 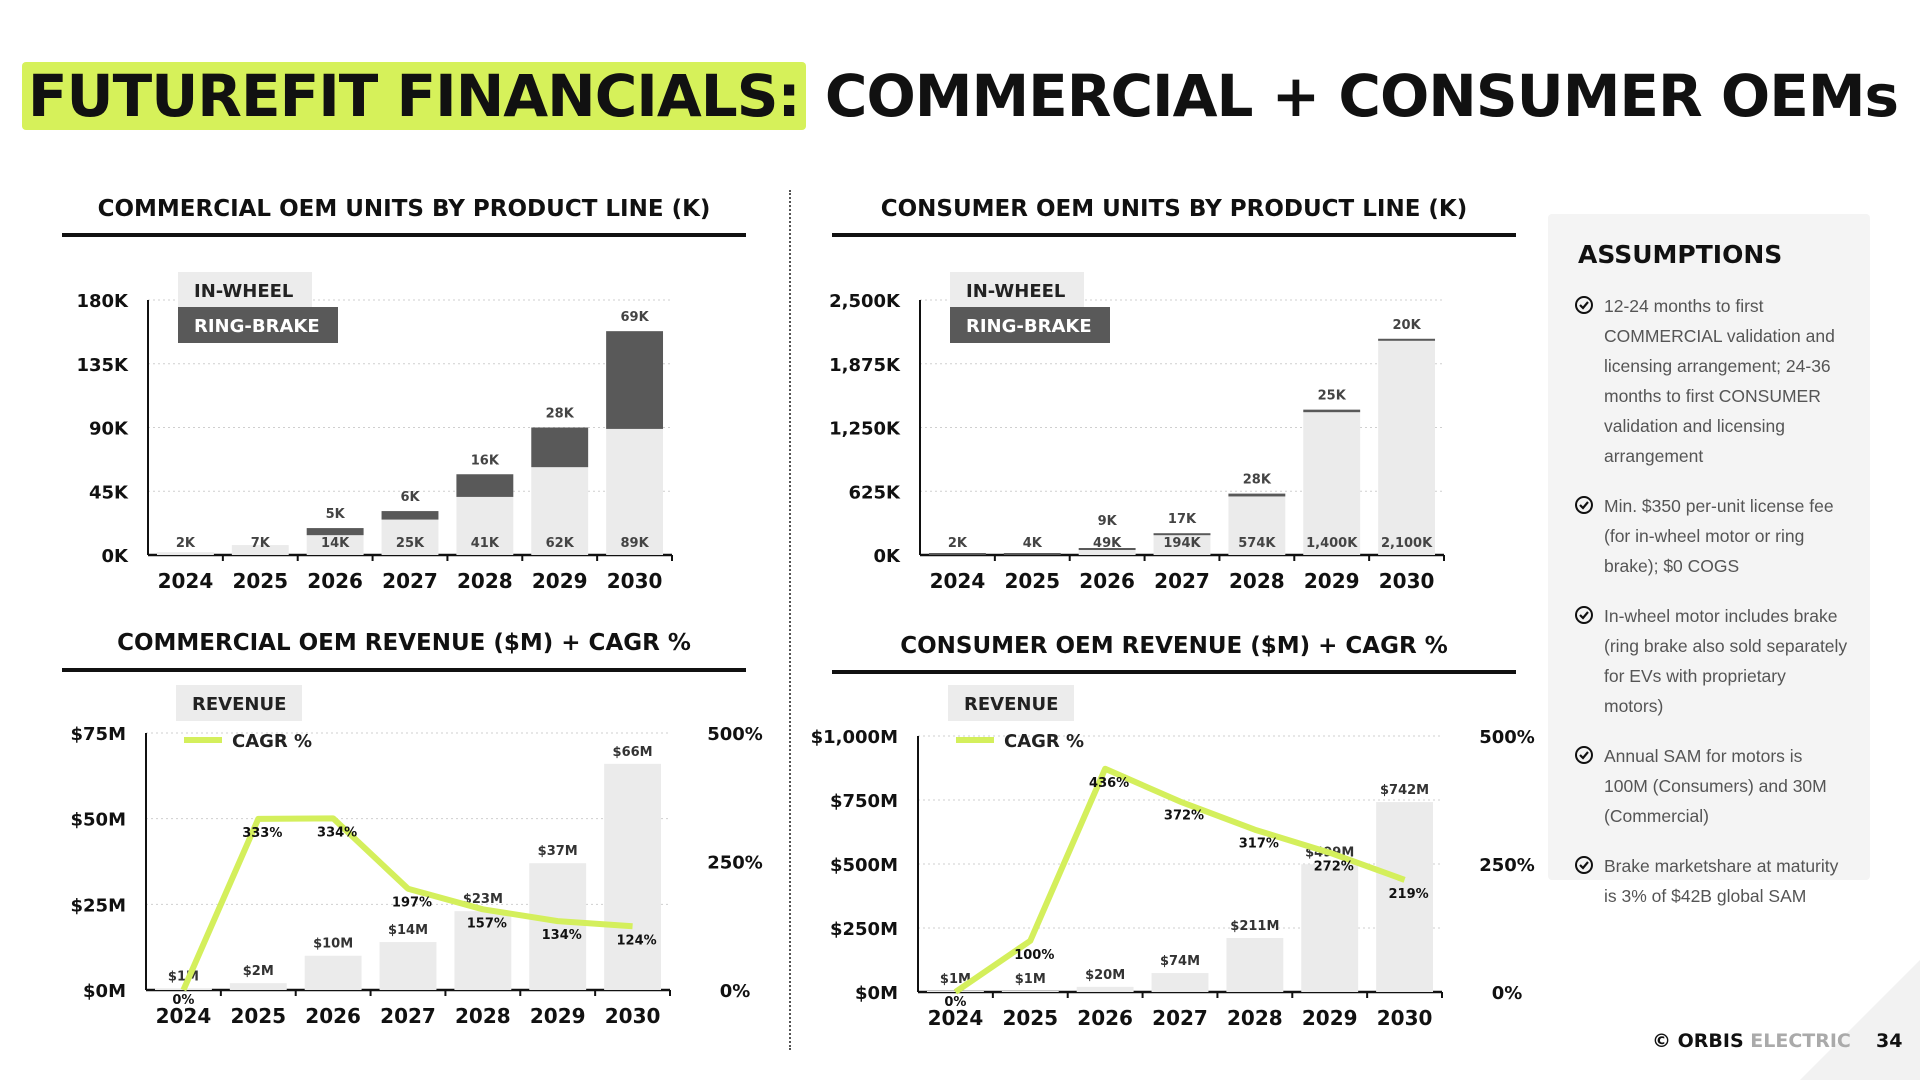 What do you see at coordinates (1332, 396) in the screenshot?
I see `data-label-ring-brake: 25K` at bounding box center [1332, 396].